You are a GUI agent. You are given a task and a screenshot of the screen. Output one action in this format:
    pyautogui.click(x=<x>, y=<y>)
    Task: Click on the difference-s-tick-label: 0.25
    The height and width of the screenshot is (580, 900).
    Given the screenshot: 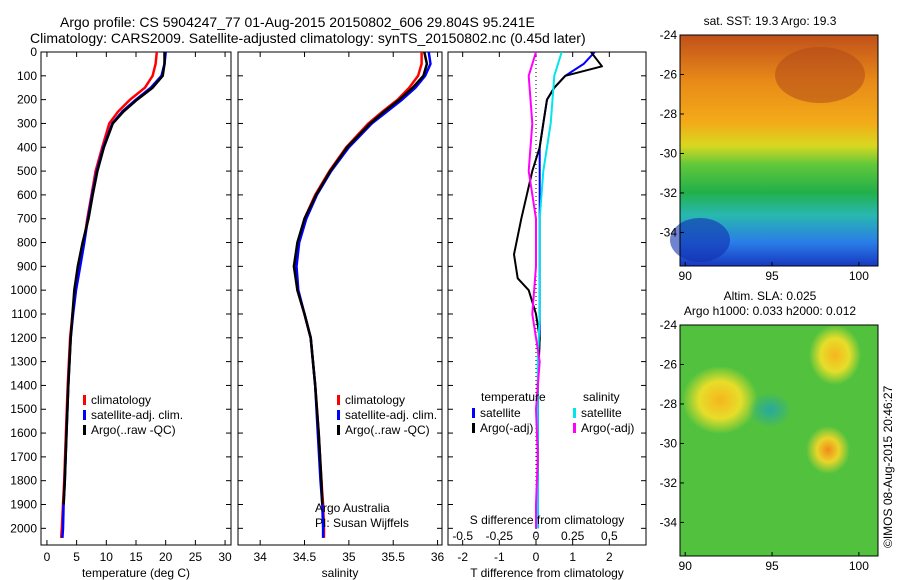 What is the action you would take?
    pyautogui.click(x=573, y=536)
    